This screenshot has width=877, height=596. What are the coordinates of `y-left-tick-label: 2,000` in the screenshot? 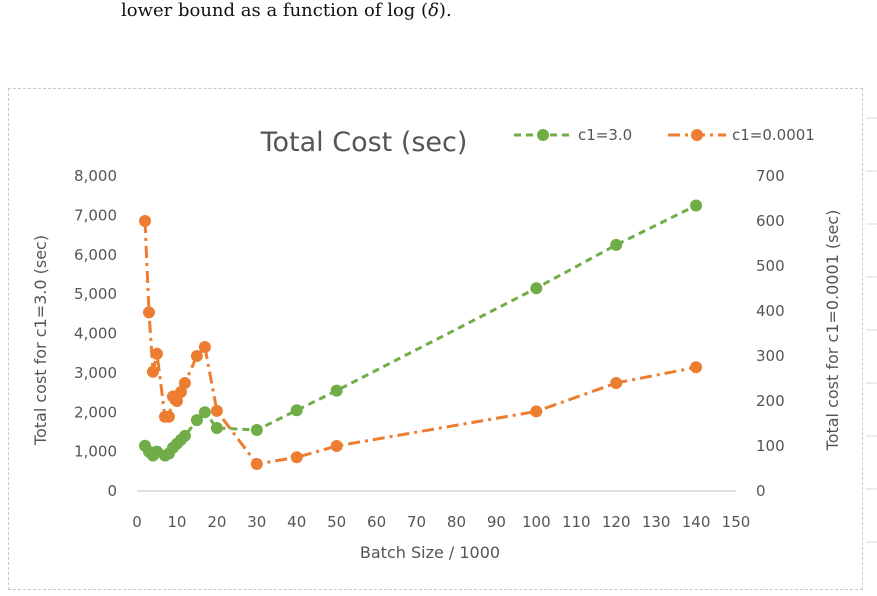 It's located at (95, 412).